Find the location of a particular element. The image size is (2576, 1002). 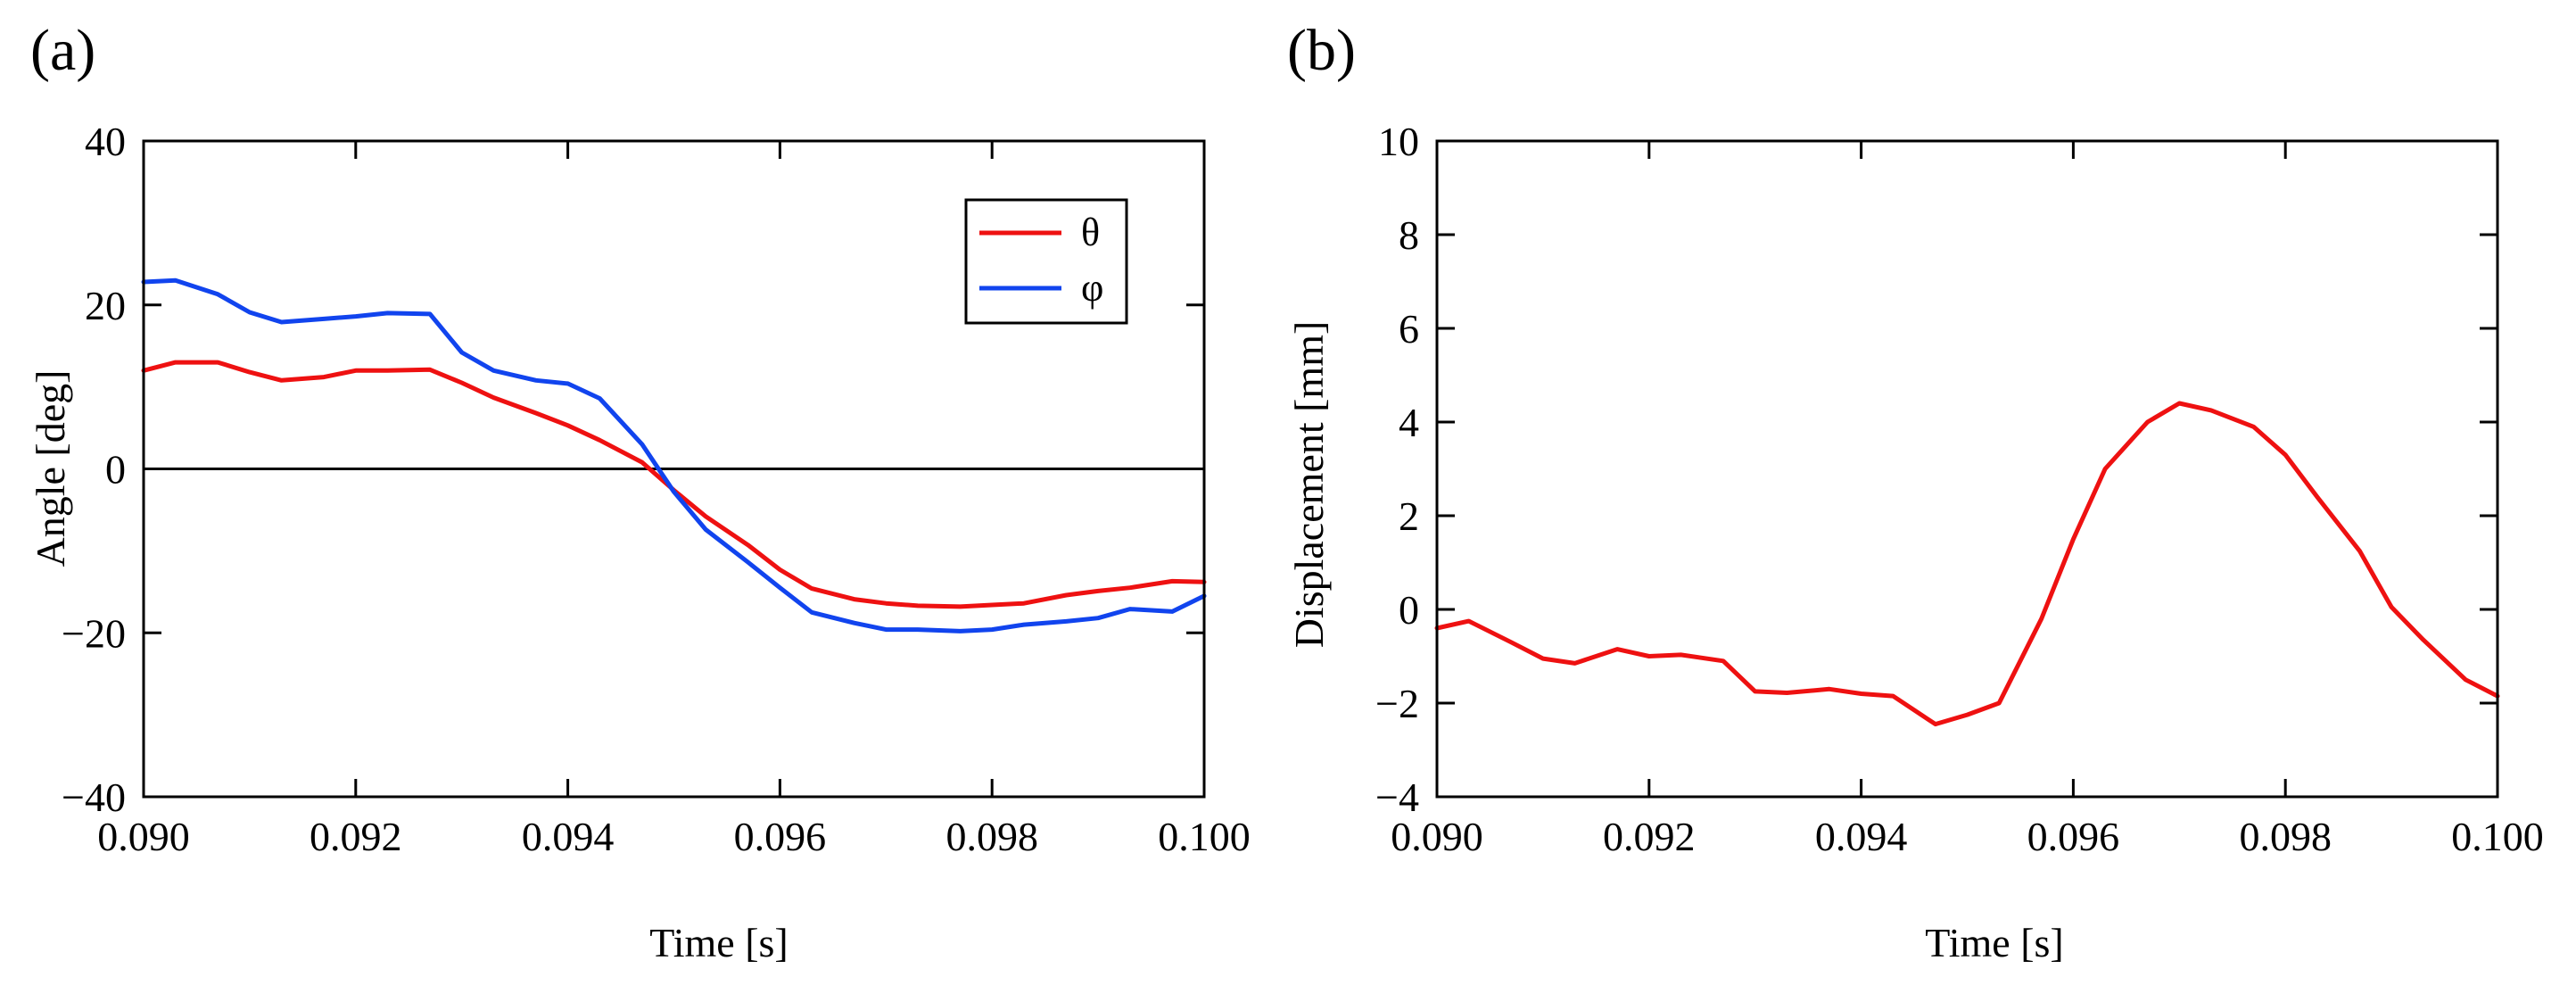

y-tick-label: −40 is located at coordinates (94, 797).